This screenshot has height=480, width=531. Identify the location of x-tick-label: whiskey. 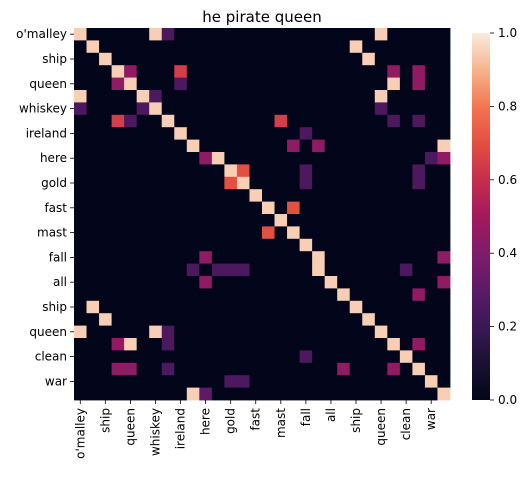
(155, 432).